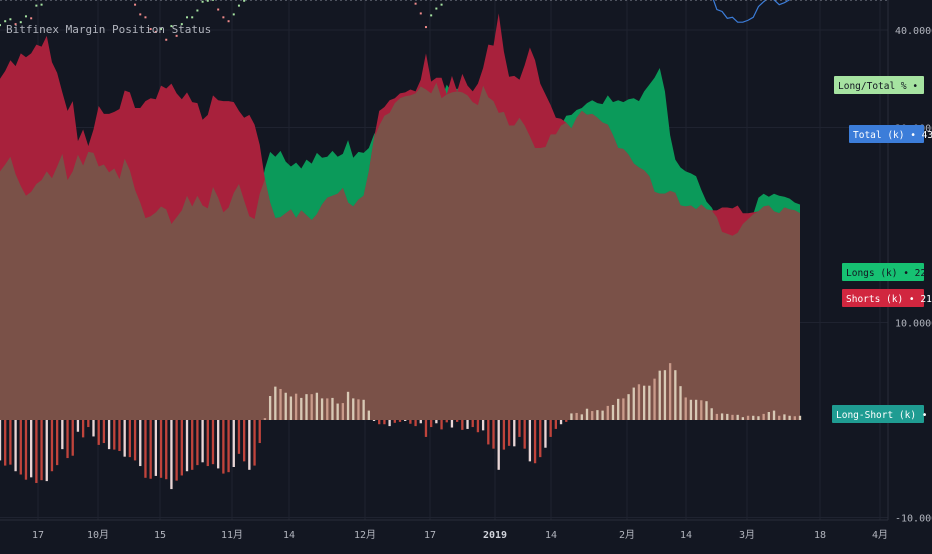 The image size is (932, 554). I want to click on x-tick-label: 4月, so click(880, 535).